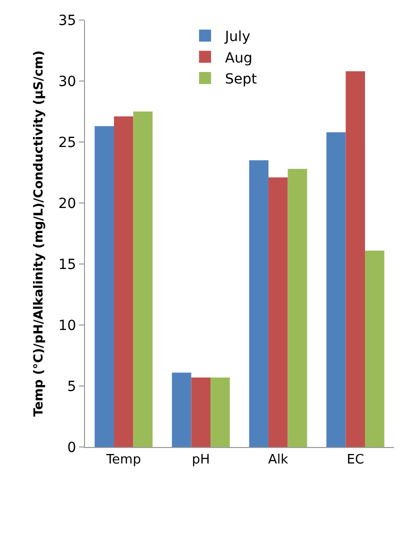 The width and height of the screenshot is (409, 547). I want to click on x-tick-label: EC, so click(355, 460).